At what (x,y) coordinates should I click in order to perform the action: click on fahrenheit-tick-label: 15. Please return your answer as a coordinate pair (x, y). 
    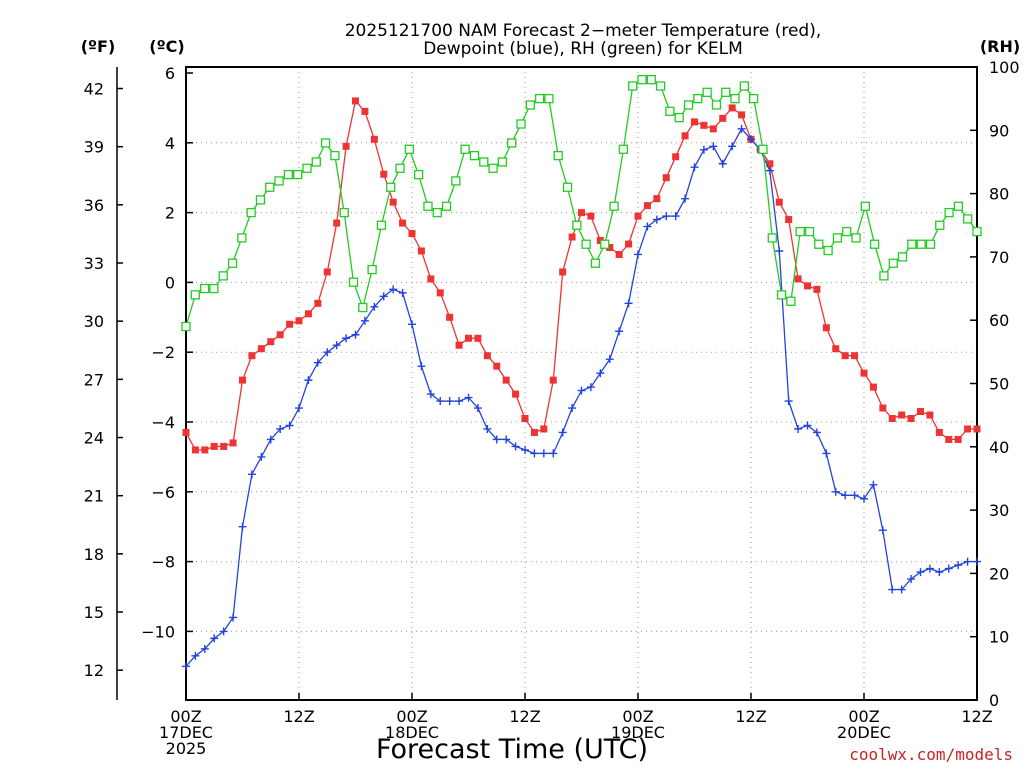
    Looking at the image, I should click on (94, 612).